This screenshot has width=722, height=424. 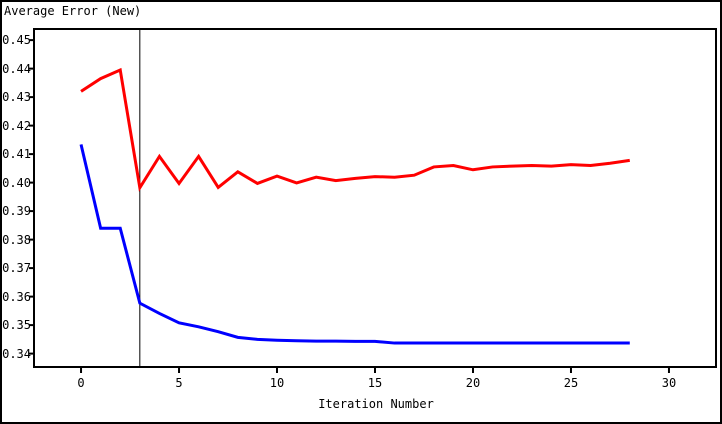 I want to click on y-tick-label: 0.38, so click(x=16, y=239).